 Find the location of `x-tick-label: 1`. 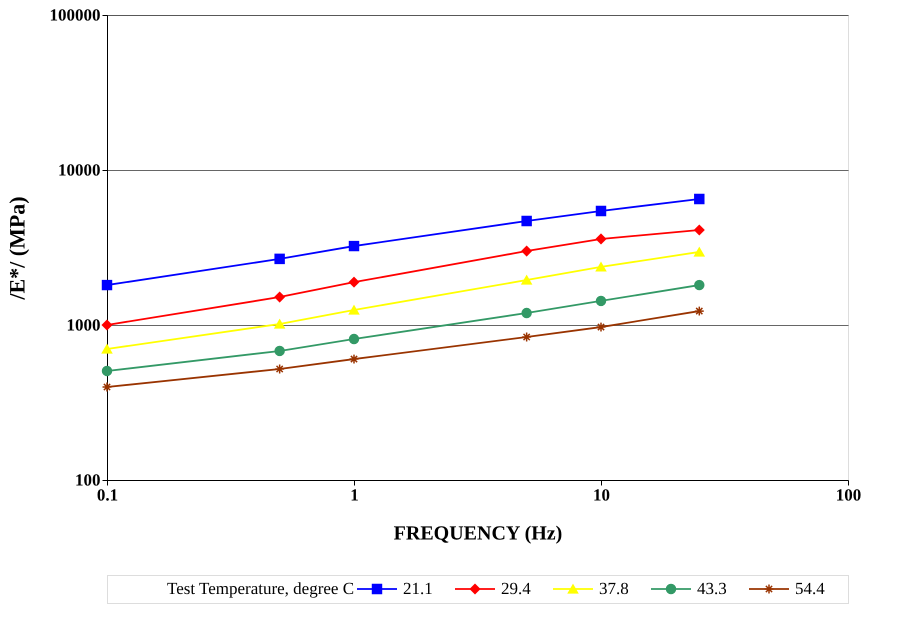

x-tick-label: 1 is located at coordinates (354, 495).